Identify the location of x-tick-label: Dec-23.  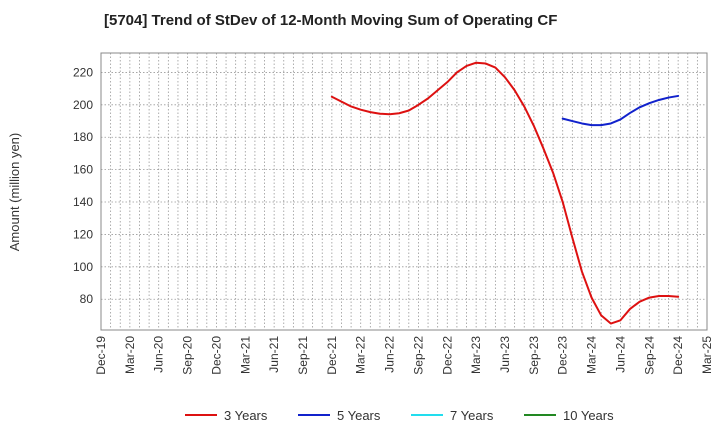
(563, 355).